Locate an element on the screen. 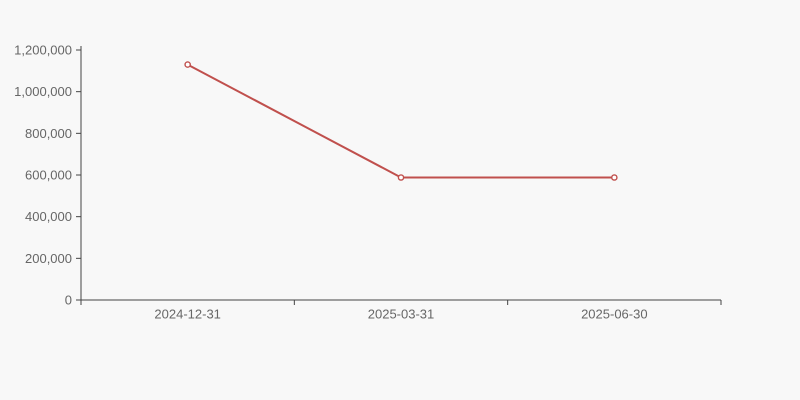 The height and width of the screenshot is (400, 800). y-tick-label: 0 is located at coordinates (68, 300).